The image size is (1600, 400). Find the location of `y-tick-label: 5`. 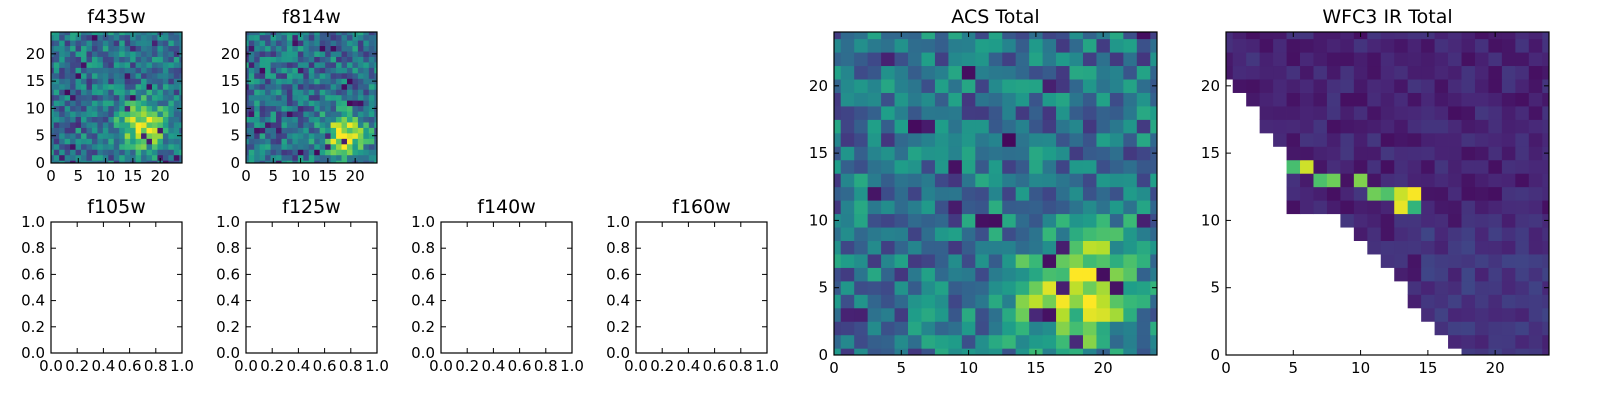

y-tick-label: 5 is located at coordinates (40, 136).